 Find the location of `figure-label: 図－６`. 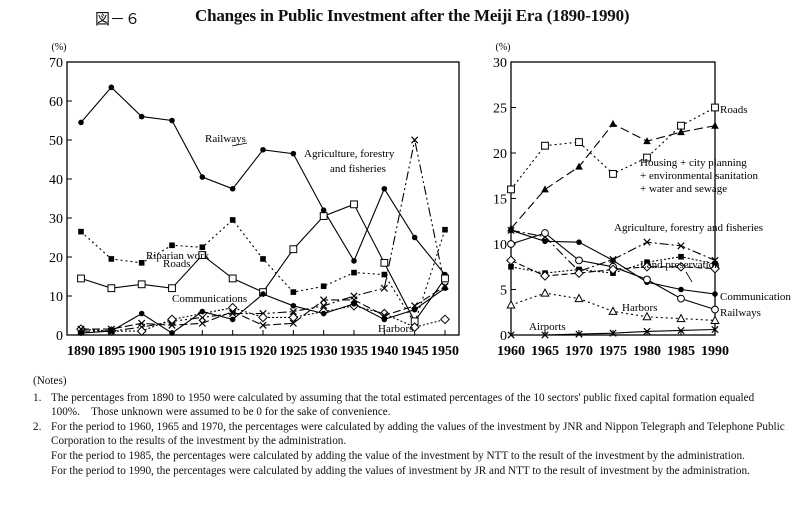

figure-label: 図－６ is located at coordinates (118, 20).